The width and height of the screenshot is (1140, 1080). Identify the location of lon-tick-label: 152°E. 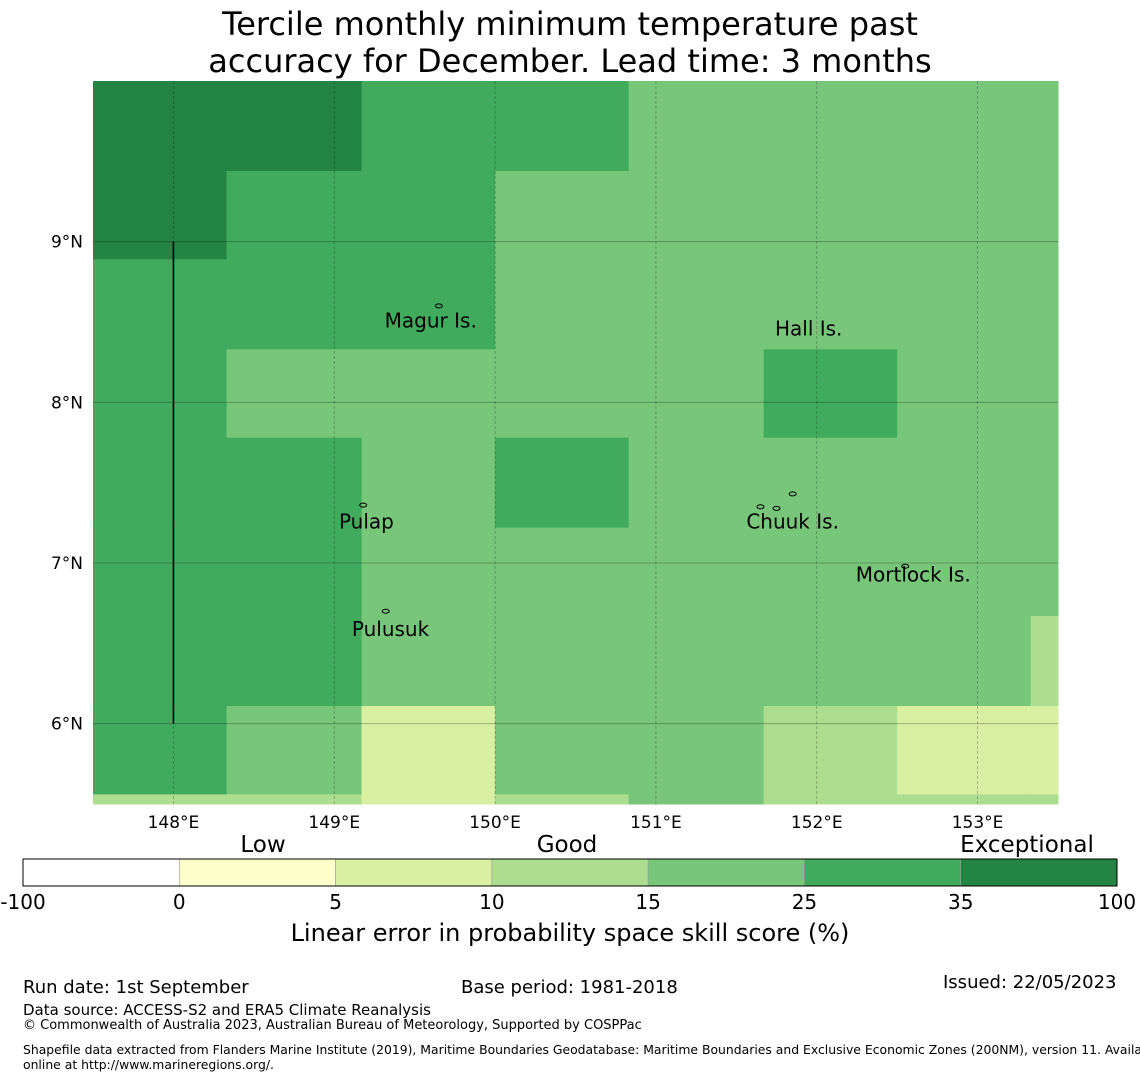
(817, 823).